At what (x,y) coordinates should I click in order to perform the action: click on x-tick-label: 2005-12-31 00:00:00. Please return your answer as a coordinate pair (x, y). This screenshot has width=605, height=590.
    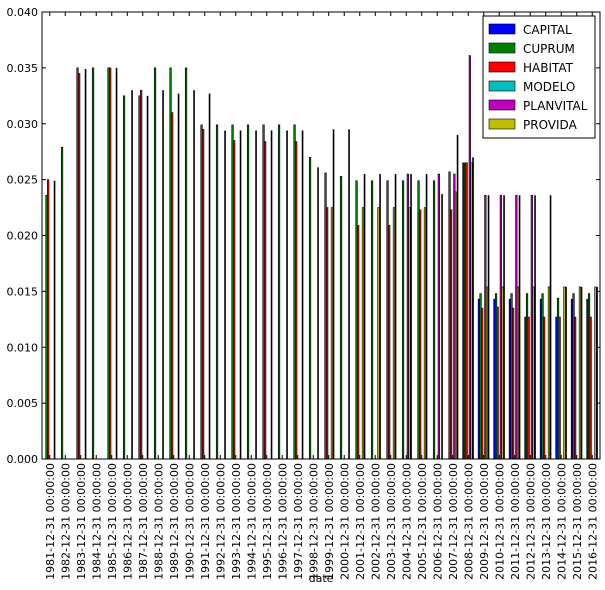
    Looking at the image, I should click on (422, 521).